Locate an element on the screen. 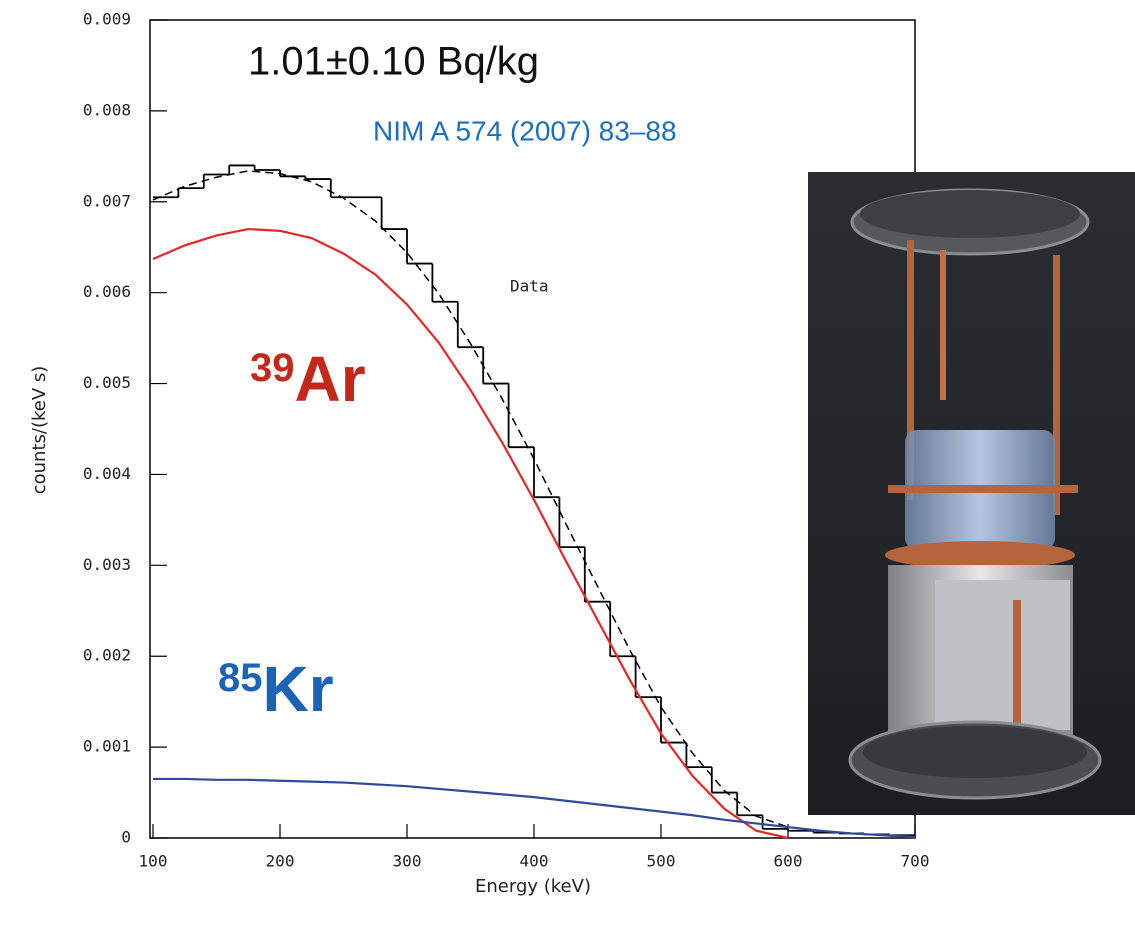 Image resolution: width=1135 pixels, height=926 pixels. isotope-label: 39Ar is located at coordinates (308, 379).